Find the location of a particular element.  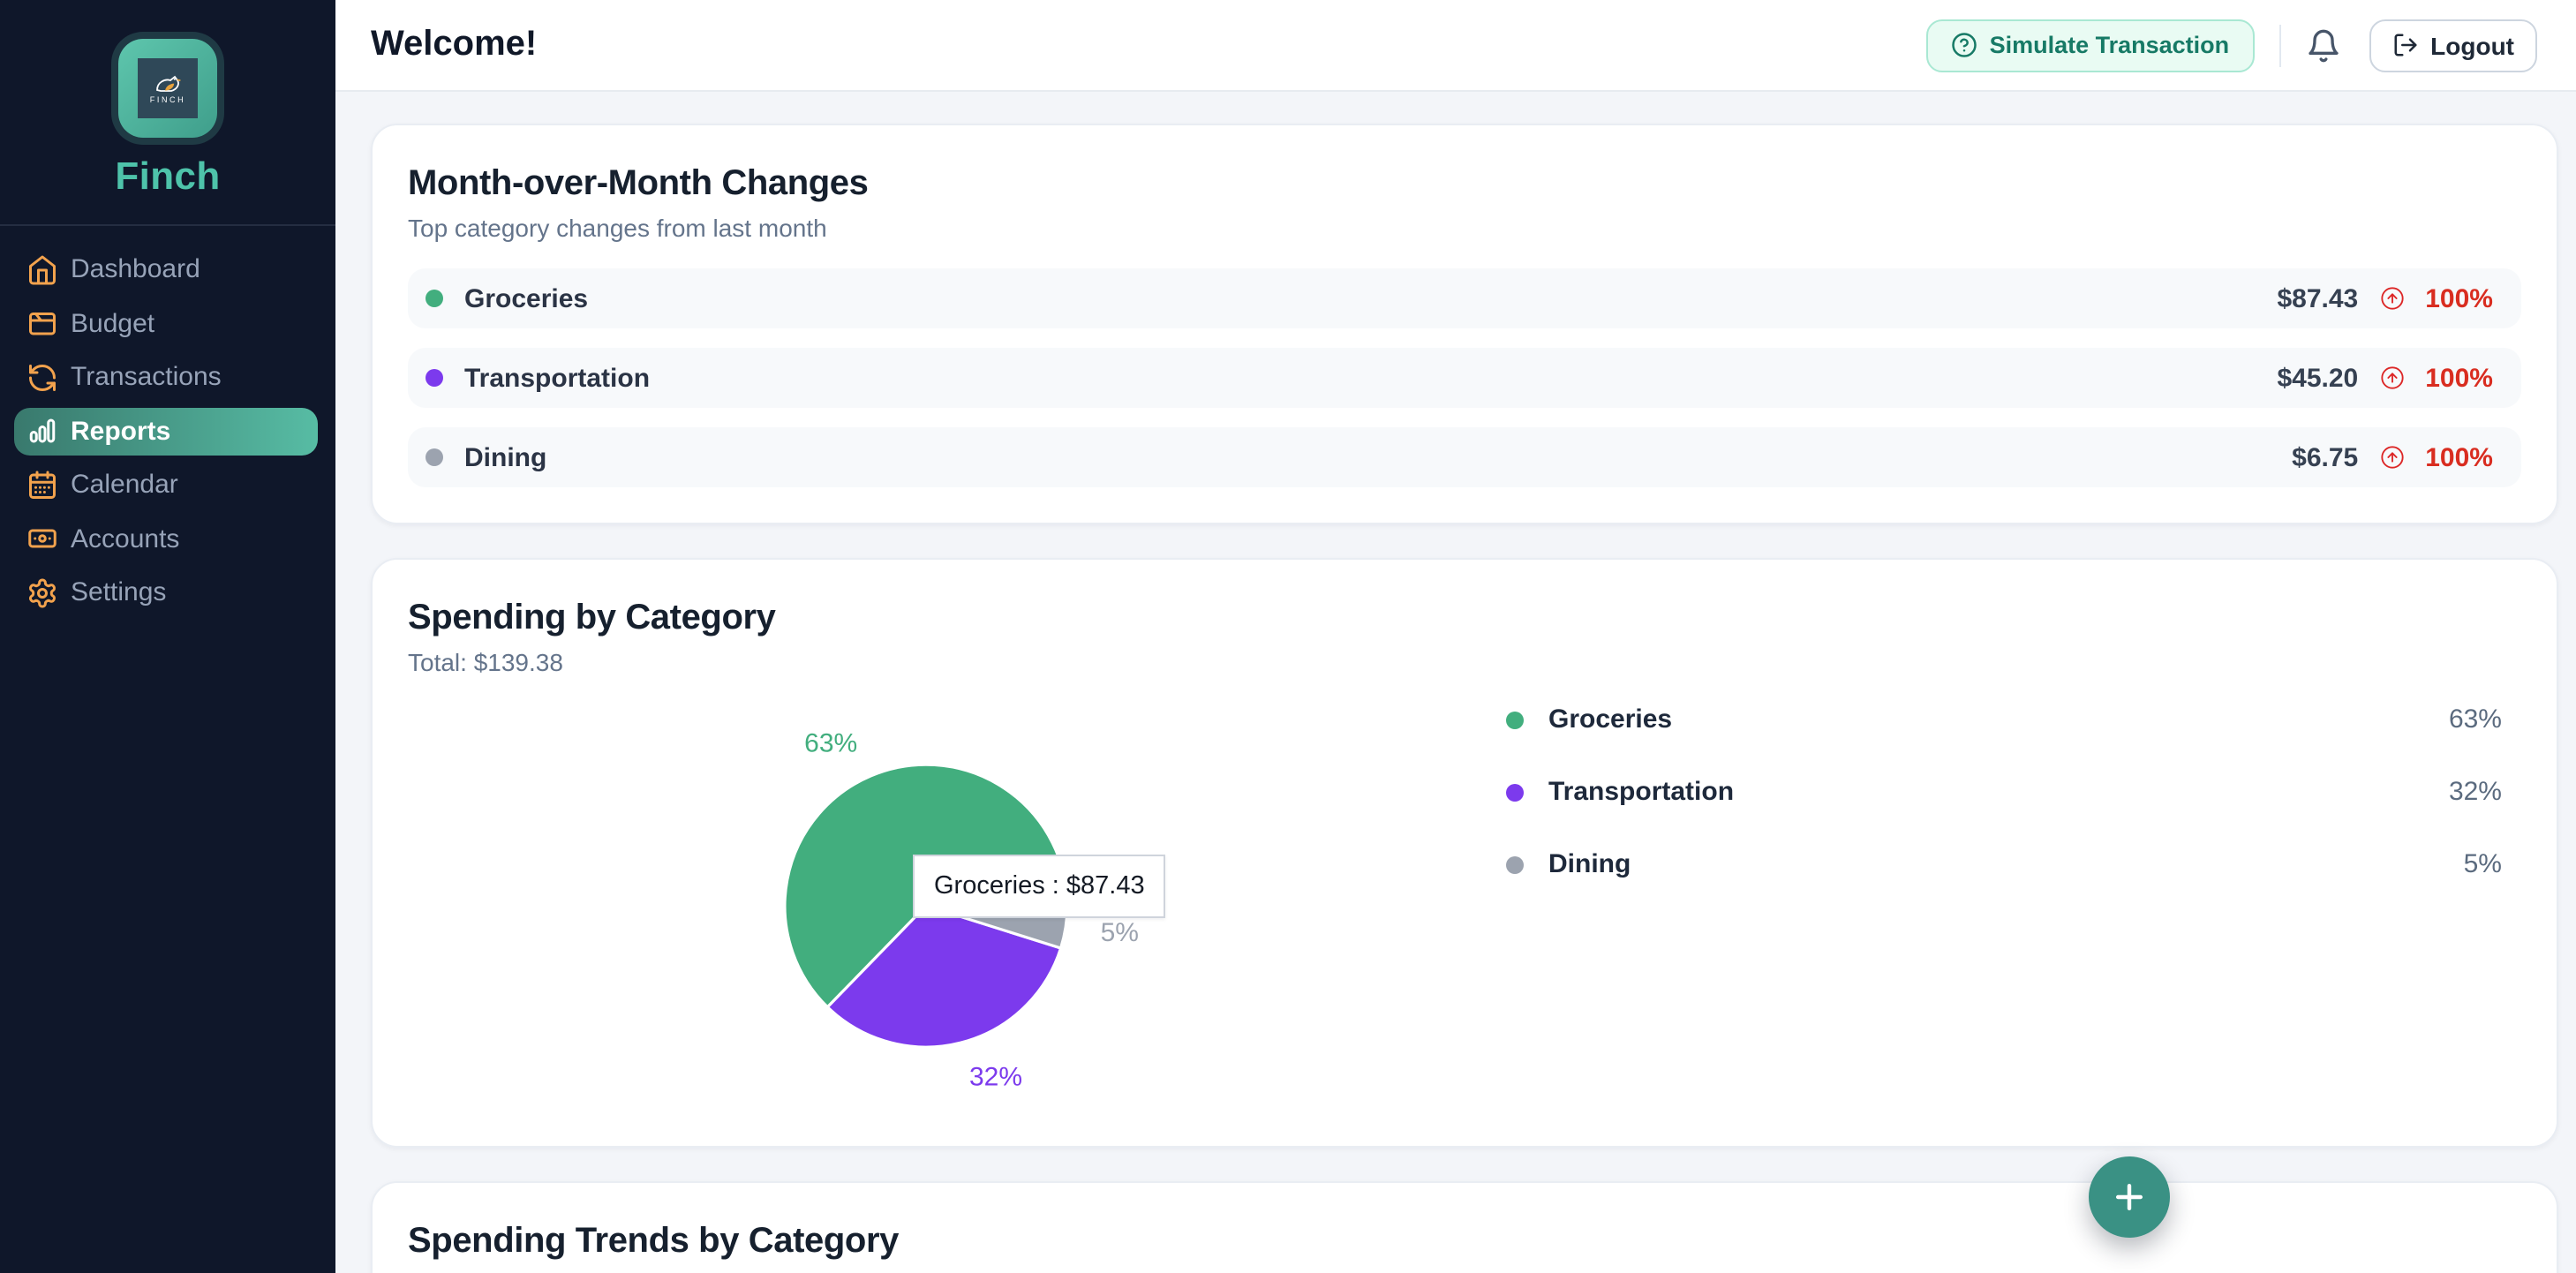

legend-item-groceries: Groceries 63% is located at coordinates (2004, 719).